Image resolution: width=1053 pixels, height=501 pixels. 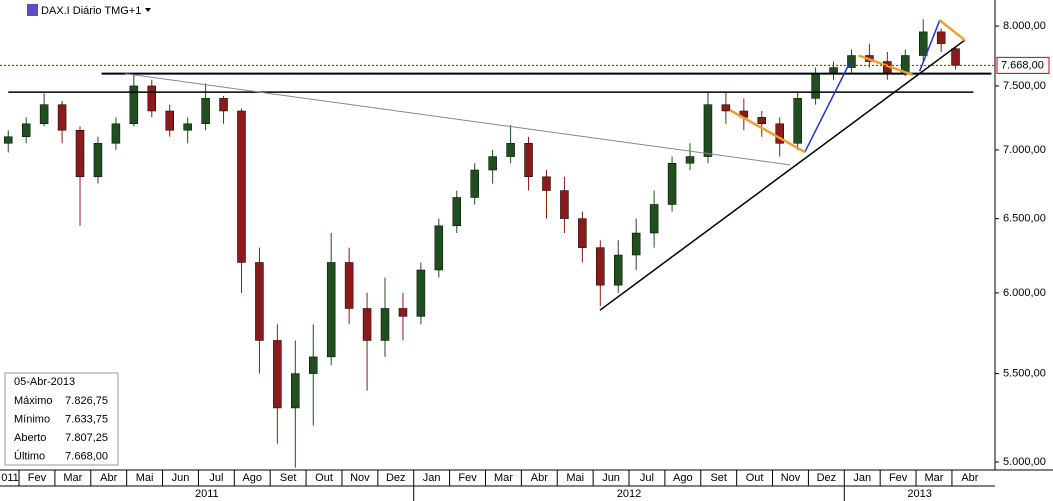 I want to click on year-label: 2013, so click(x=919, y=494).